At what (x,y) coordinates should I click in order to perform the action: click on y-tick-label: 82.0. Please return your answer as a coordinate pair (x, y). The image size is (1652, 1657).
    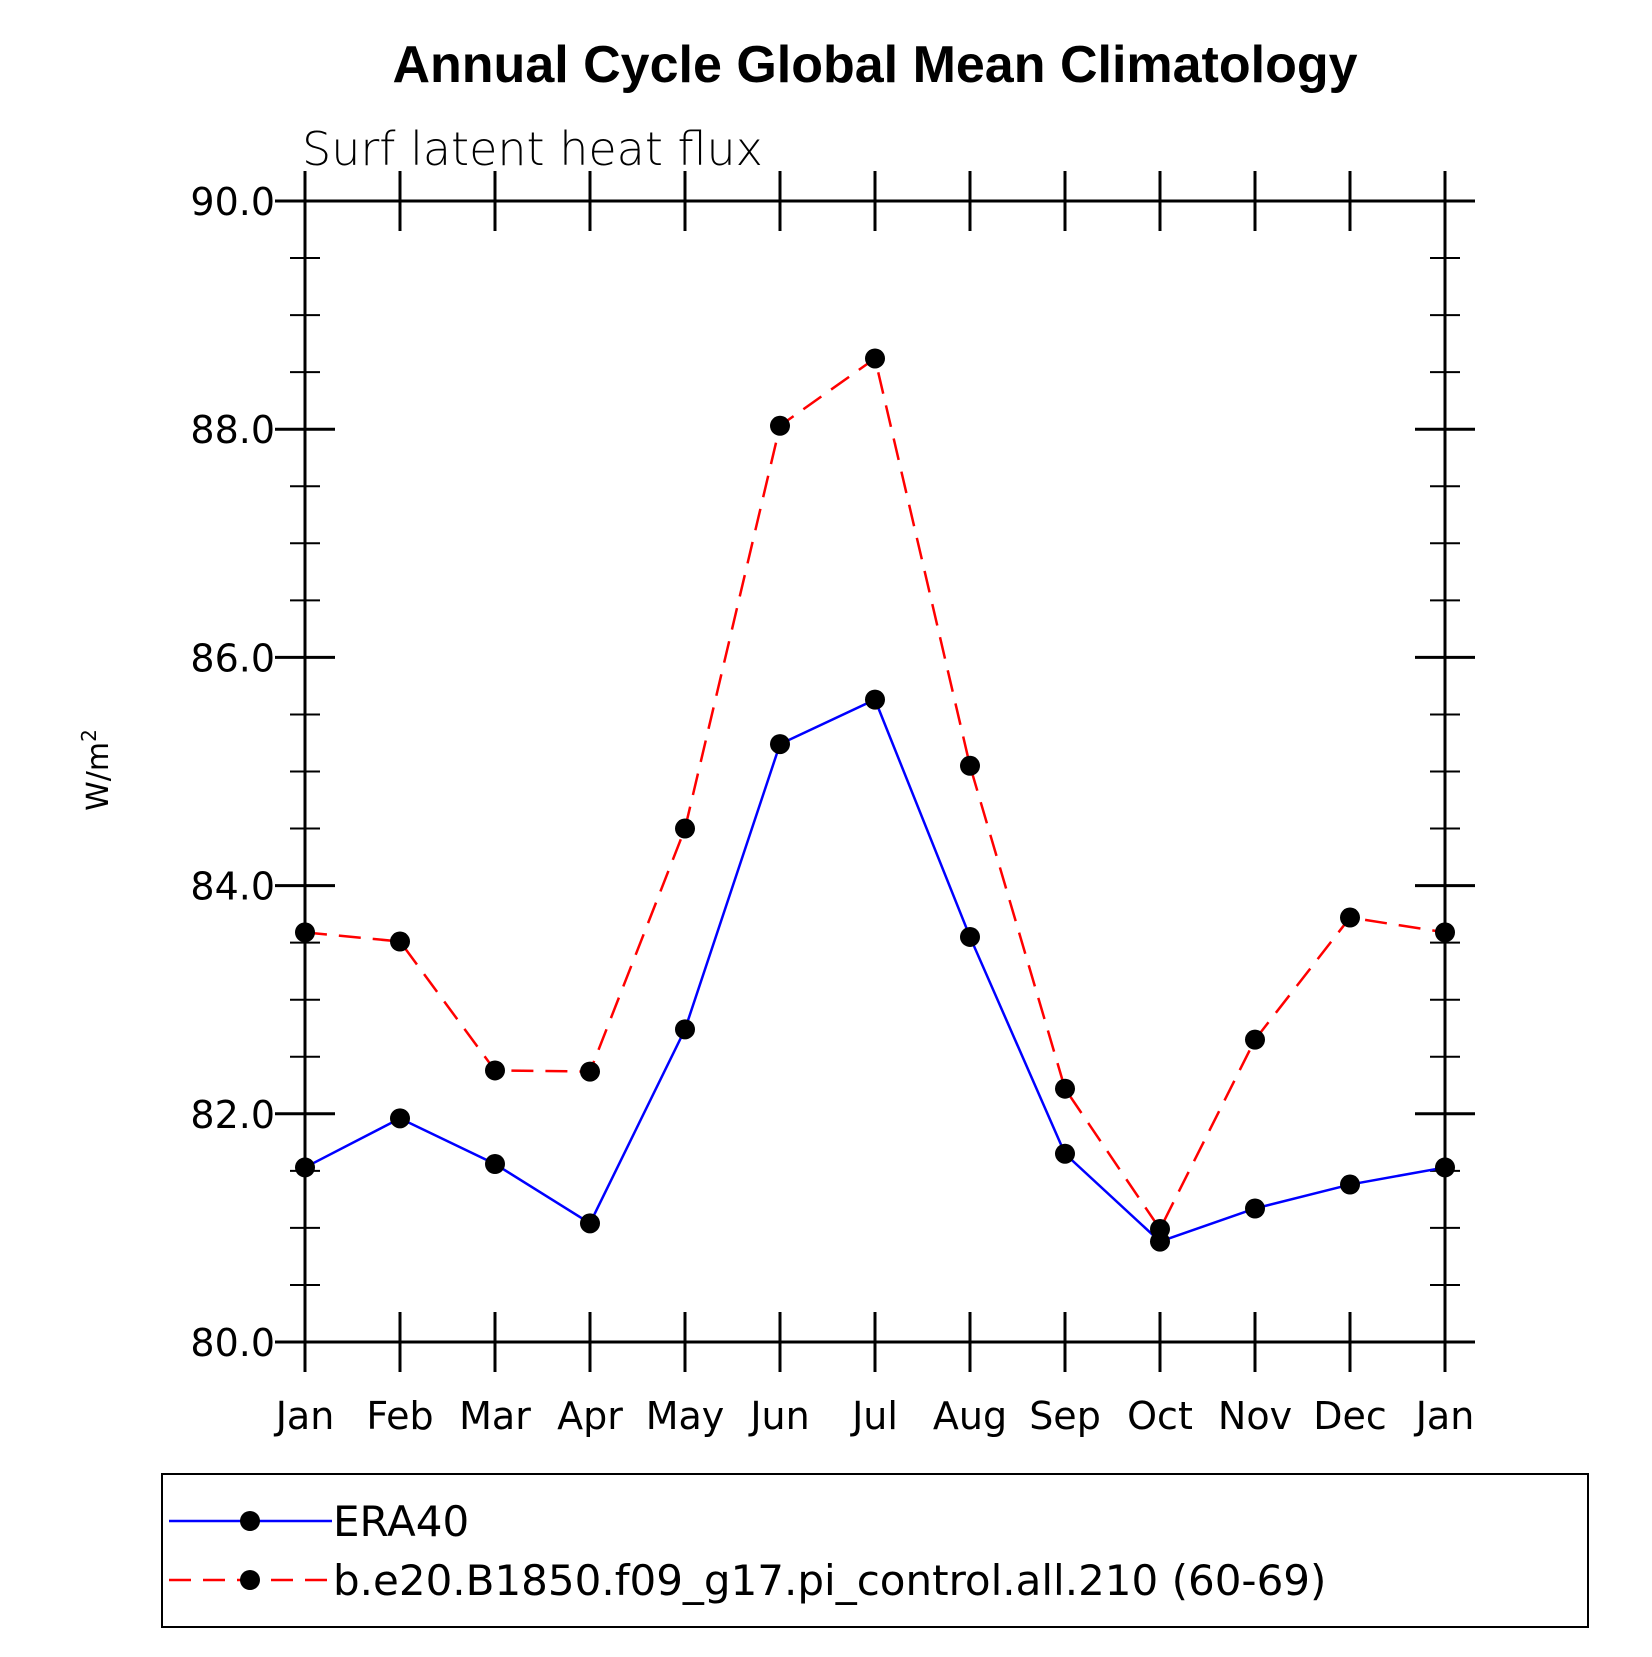
    Looking at the image, I should click on (232, 1115).